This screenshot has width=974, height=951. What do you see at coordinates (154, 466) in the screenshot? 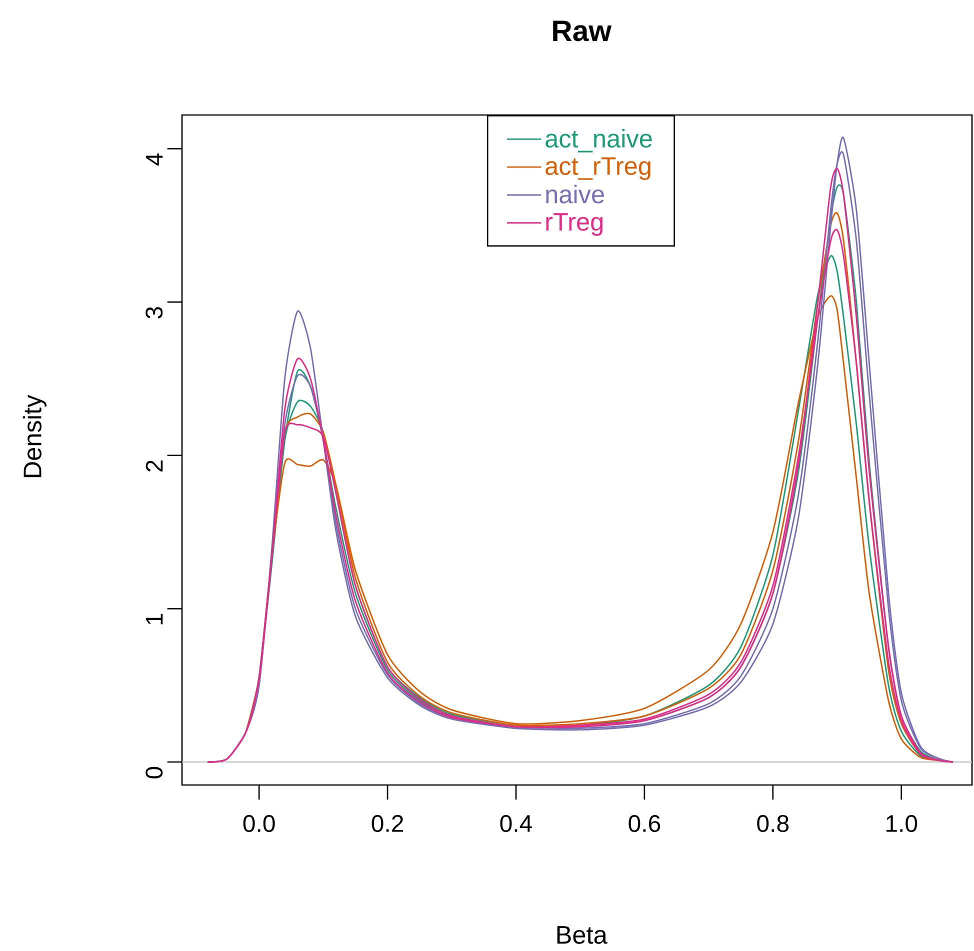
I see `y-tick-label: 2` at bounding box center [154, 466].